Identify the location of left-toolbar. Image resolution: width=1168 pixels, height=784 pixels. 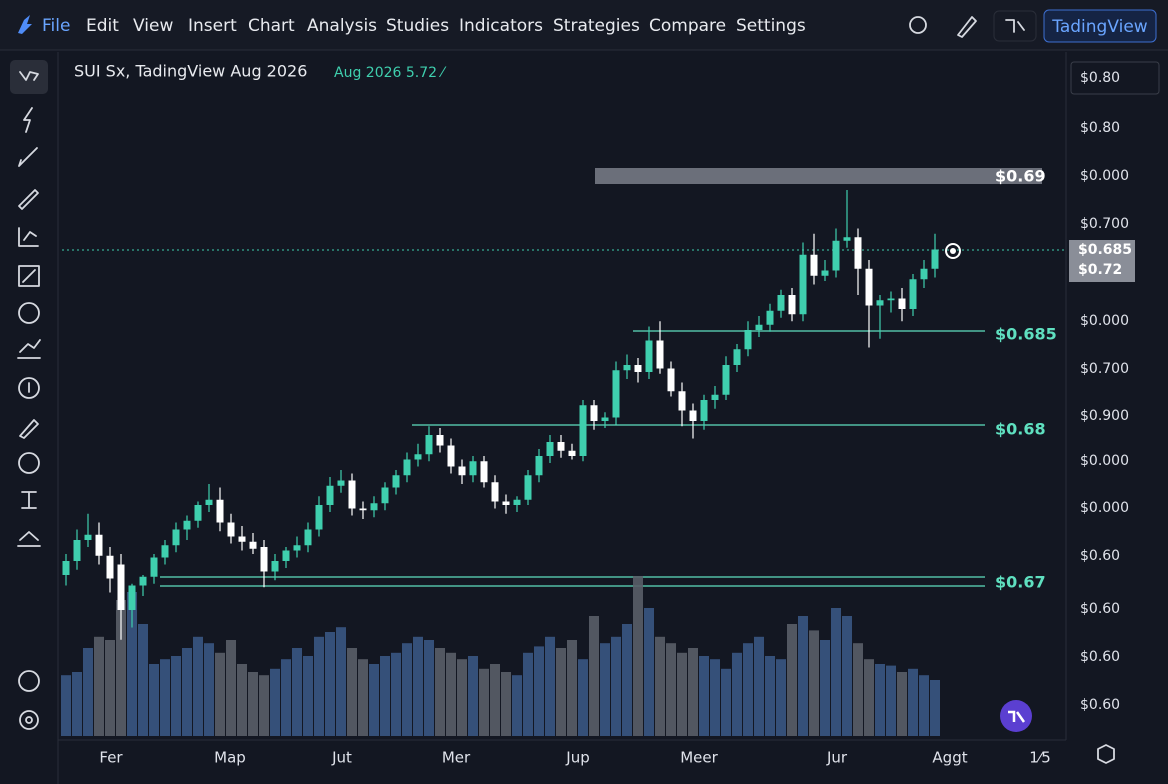
(34, 418).